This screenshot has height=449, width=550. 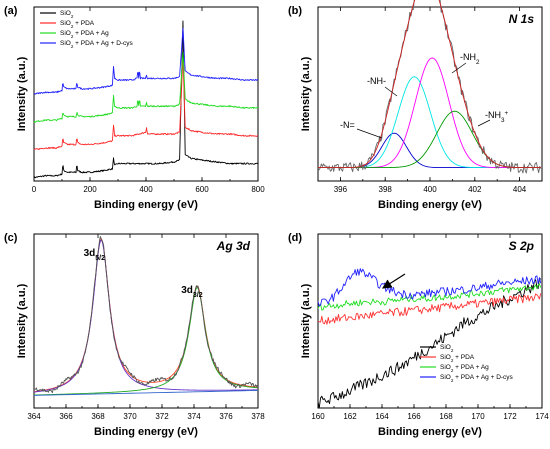 I want to click on raw-spectrum, so click(x=145, y=315).